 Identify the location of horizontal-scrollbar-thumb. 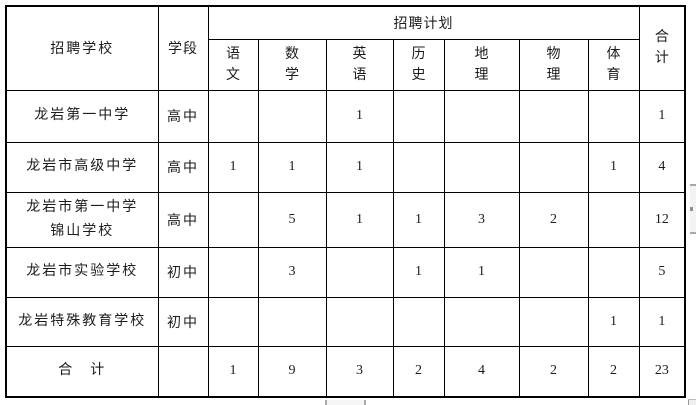
(345, 402).